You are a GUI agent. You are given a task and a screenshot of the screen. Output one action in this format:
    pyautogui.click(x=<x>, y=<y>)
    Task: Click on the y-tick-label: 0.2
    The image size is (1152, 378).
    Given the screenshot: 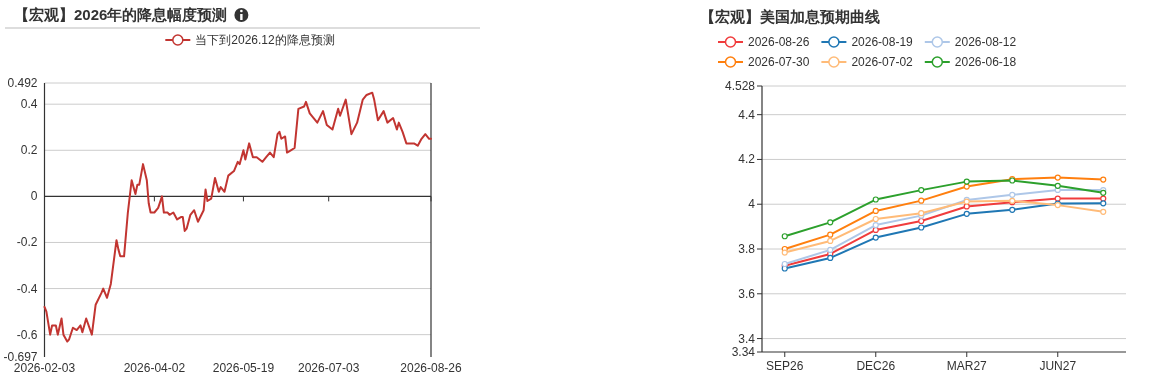 What is the action you would take?
    pyautogui.click(x=29, y=150)
    